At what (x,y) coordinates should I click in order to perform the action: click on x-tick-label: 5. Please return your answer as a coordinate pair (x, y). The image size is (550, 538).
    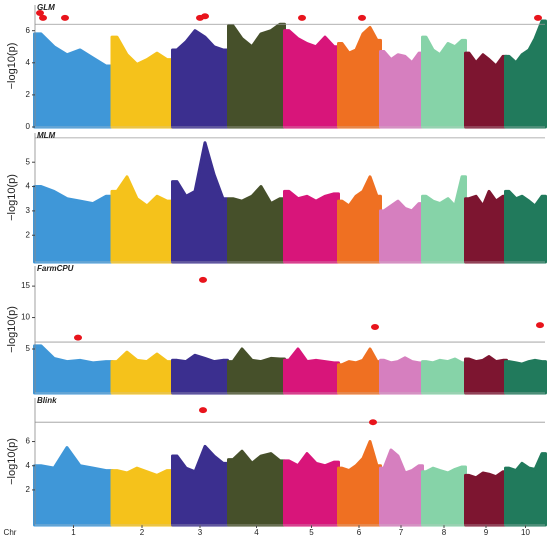
    Looking at the image, I should click on (311, 532).